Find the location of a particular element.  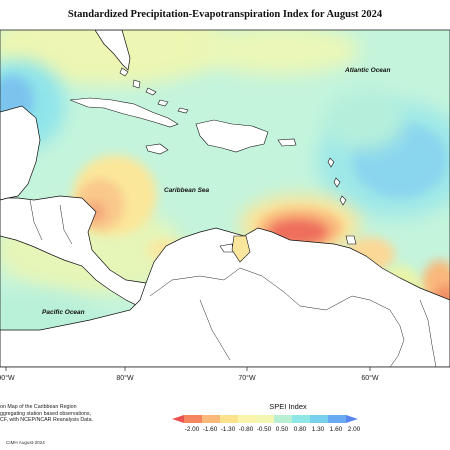

longitude-tick-90w: 90°W is located at coordinates (7, 378).